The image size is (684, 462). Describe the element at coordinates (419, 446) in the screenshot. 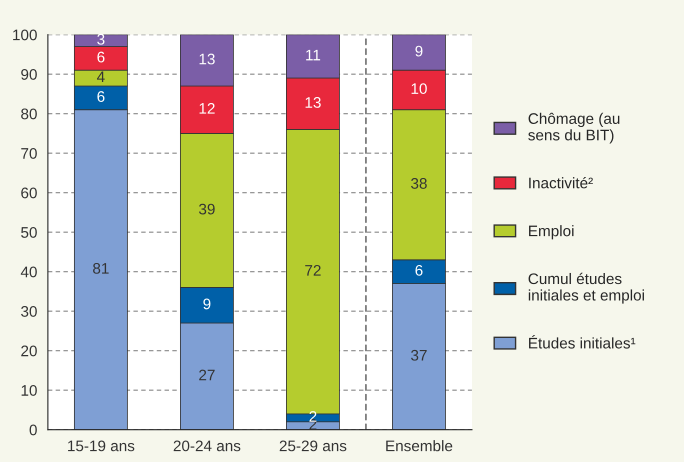

I see `x-tick-label: Ensemble` at that location.